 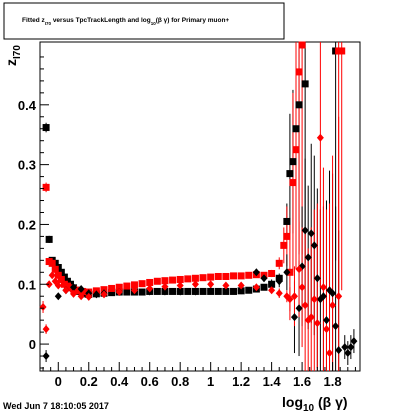 What do you see at coordinates (180, 381) in the screenshot?
I see `x-tick-label: 0.8` at bounding box center [180, 381].